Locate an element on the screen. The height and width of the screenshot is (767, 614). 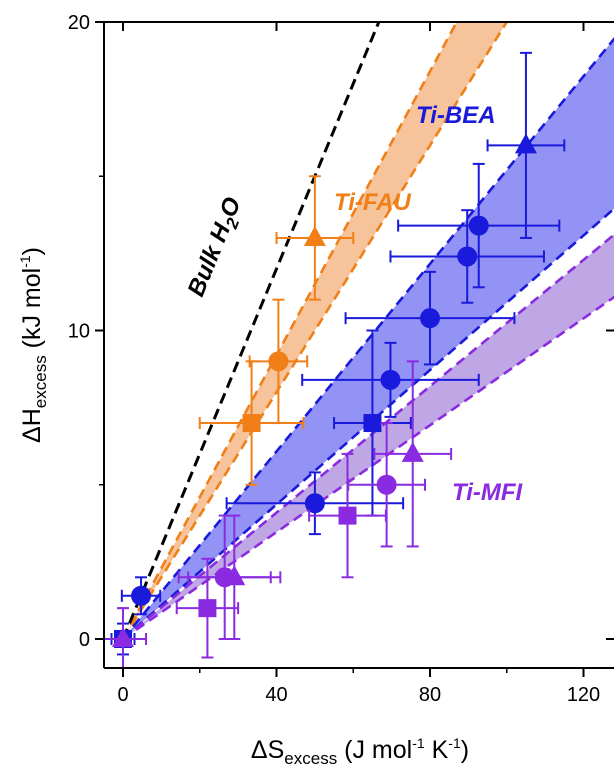
x-tick-label-40: 40 is located at coordinates (276, 695).